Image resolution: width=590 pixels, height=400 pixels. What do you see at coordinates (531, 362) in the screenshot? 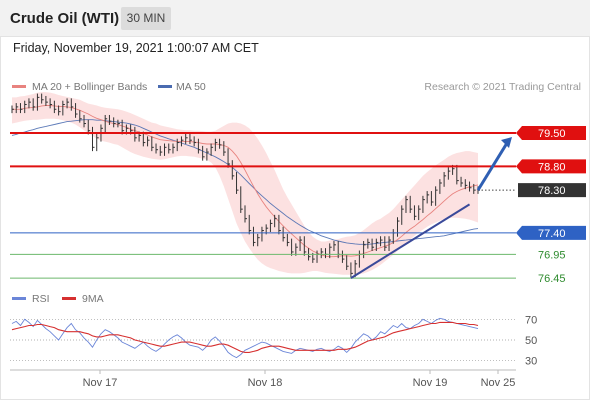
I see `rsi-tick-label: 30` at bounding box center [531, 362].